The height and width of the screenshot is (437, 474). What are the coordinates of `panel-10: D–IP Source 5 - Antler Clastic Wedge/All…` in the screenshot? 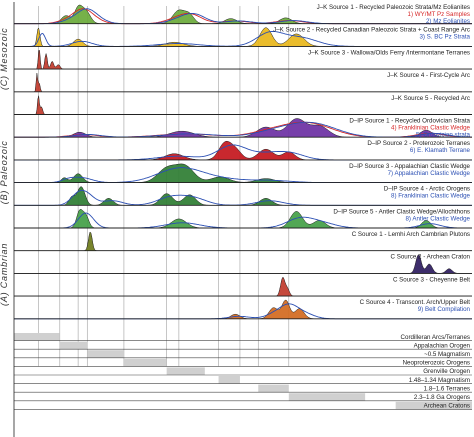 It's located at (243, 218).